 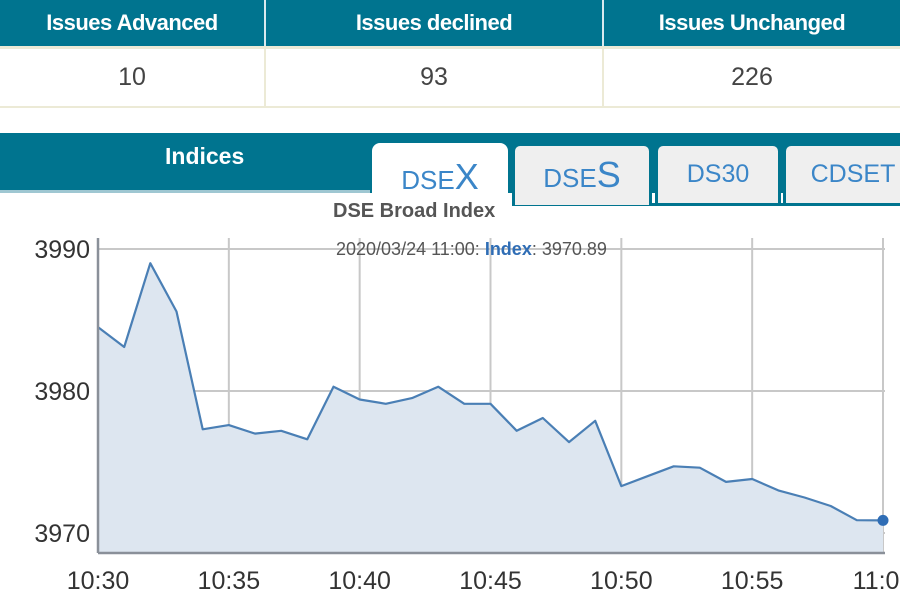 I want to click on svg-text: 3980, so click(x=62, y=392).